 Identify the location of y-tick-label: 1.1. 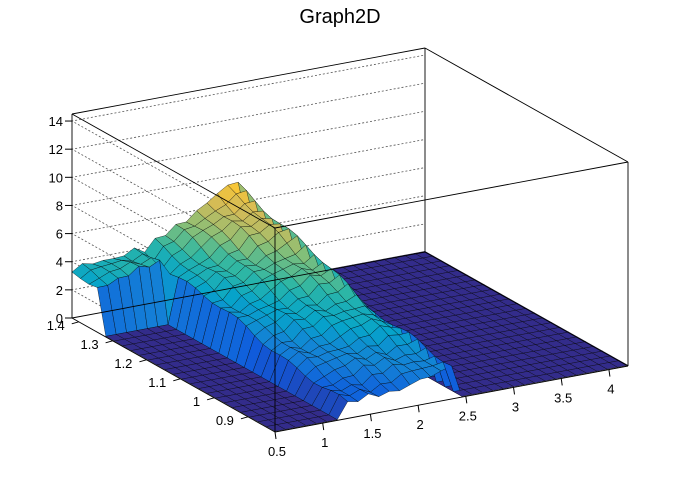
(157, 382).